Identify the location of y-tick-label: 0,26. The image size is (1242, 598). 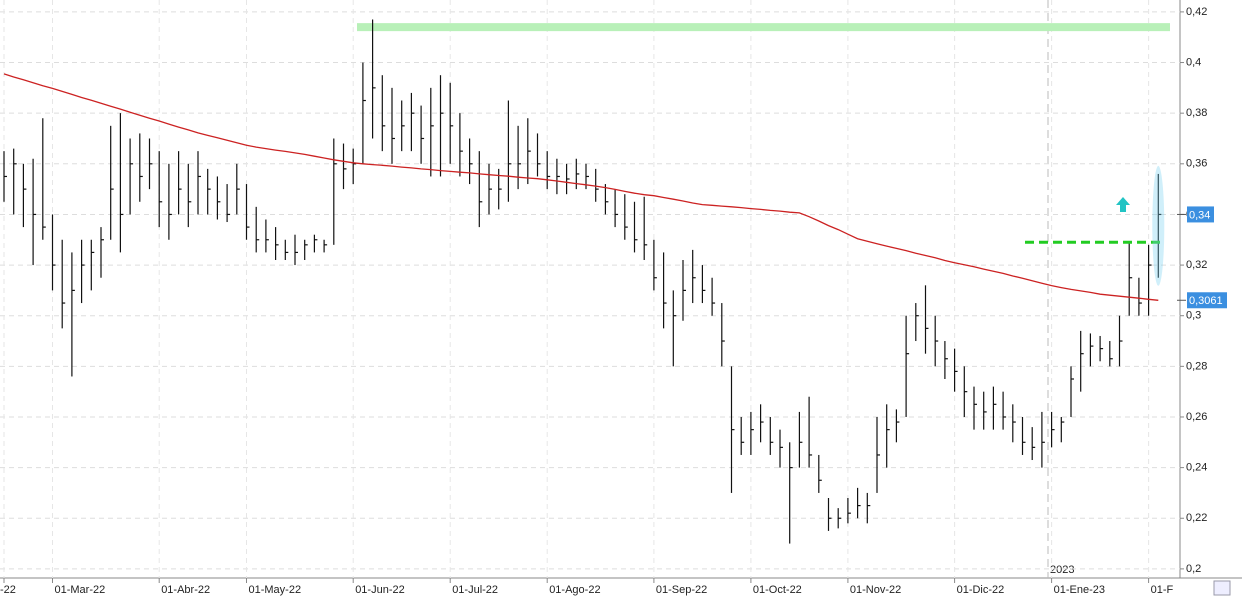
(1196, 417).